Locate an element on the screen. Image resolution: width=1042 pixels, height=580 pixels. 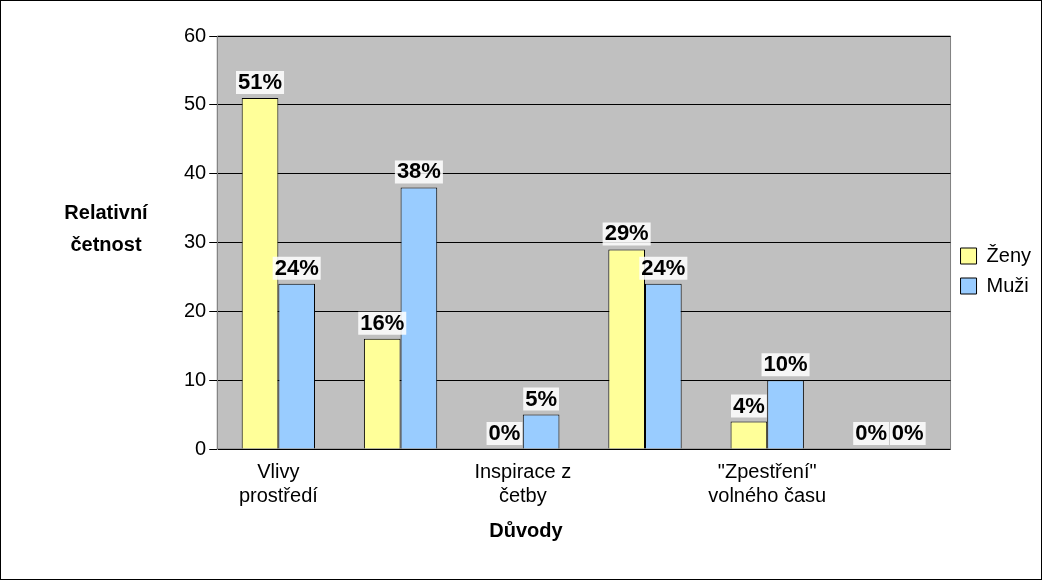
x-tick-label: Vlivy prostředí is located at coordinates (278, 482).